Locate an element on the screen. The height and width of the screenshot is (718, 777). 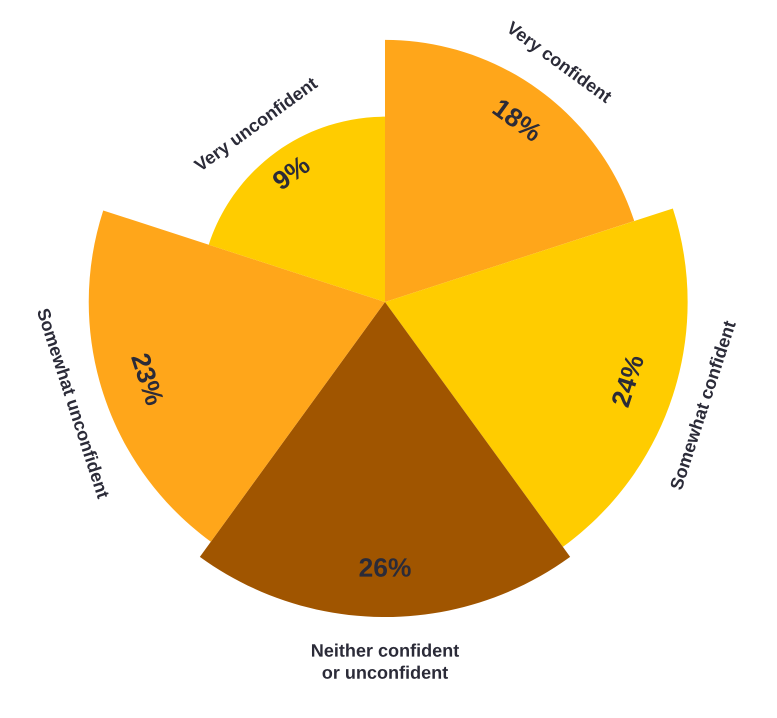
category-label: Neither confident or unconfident is located at coordinates (386, 661).